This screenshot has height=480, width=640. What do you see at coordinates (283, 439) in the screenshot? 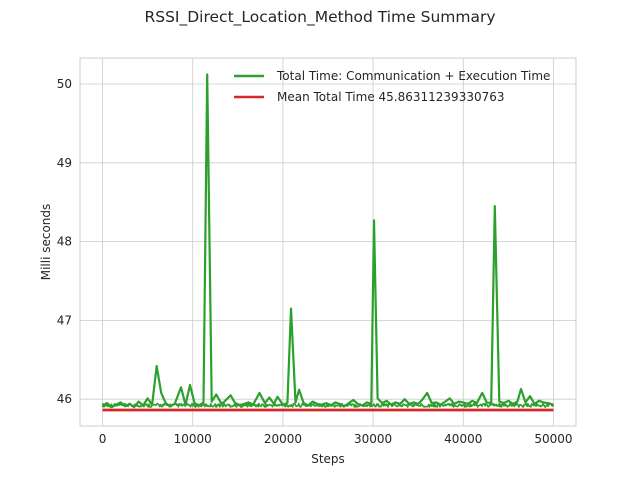
I see `x-tick-label: 20000` at bounding box center [283, 439].